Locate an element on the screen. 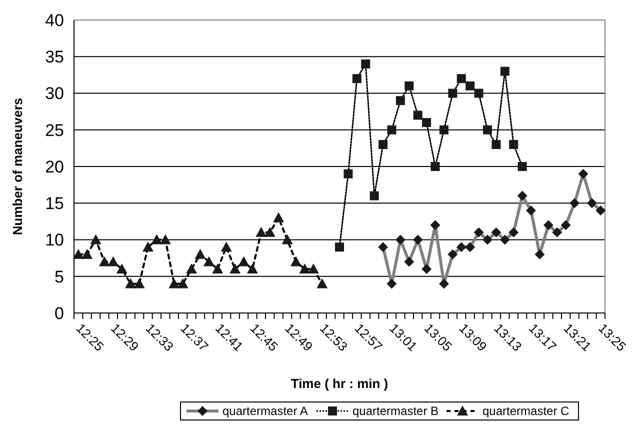 The height and width of the screenshot is (434, 639). y-tick-label: 0 is located at coordinates (59, 313).